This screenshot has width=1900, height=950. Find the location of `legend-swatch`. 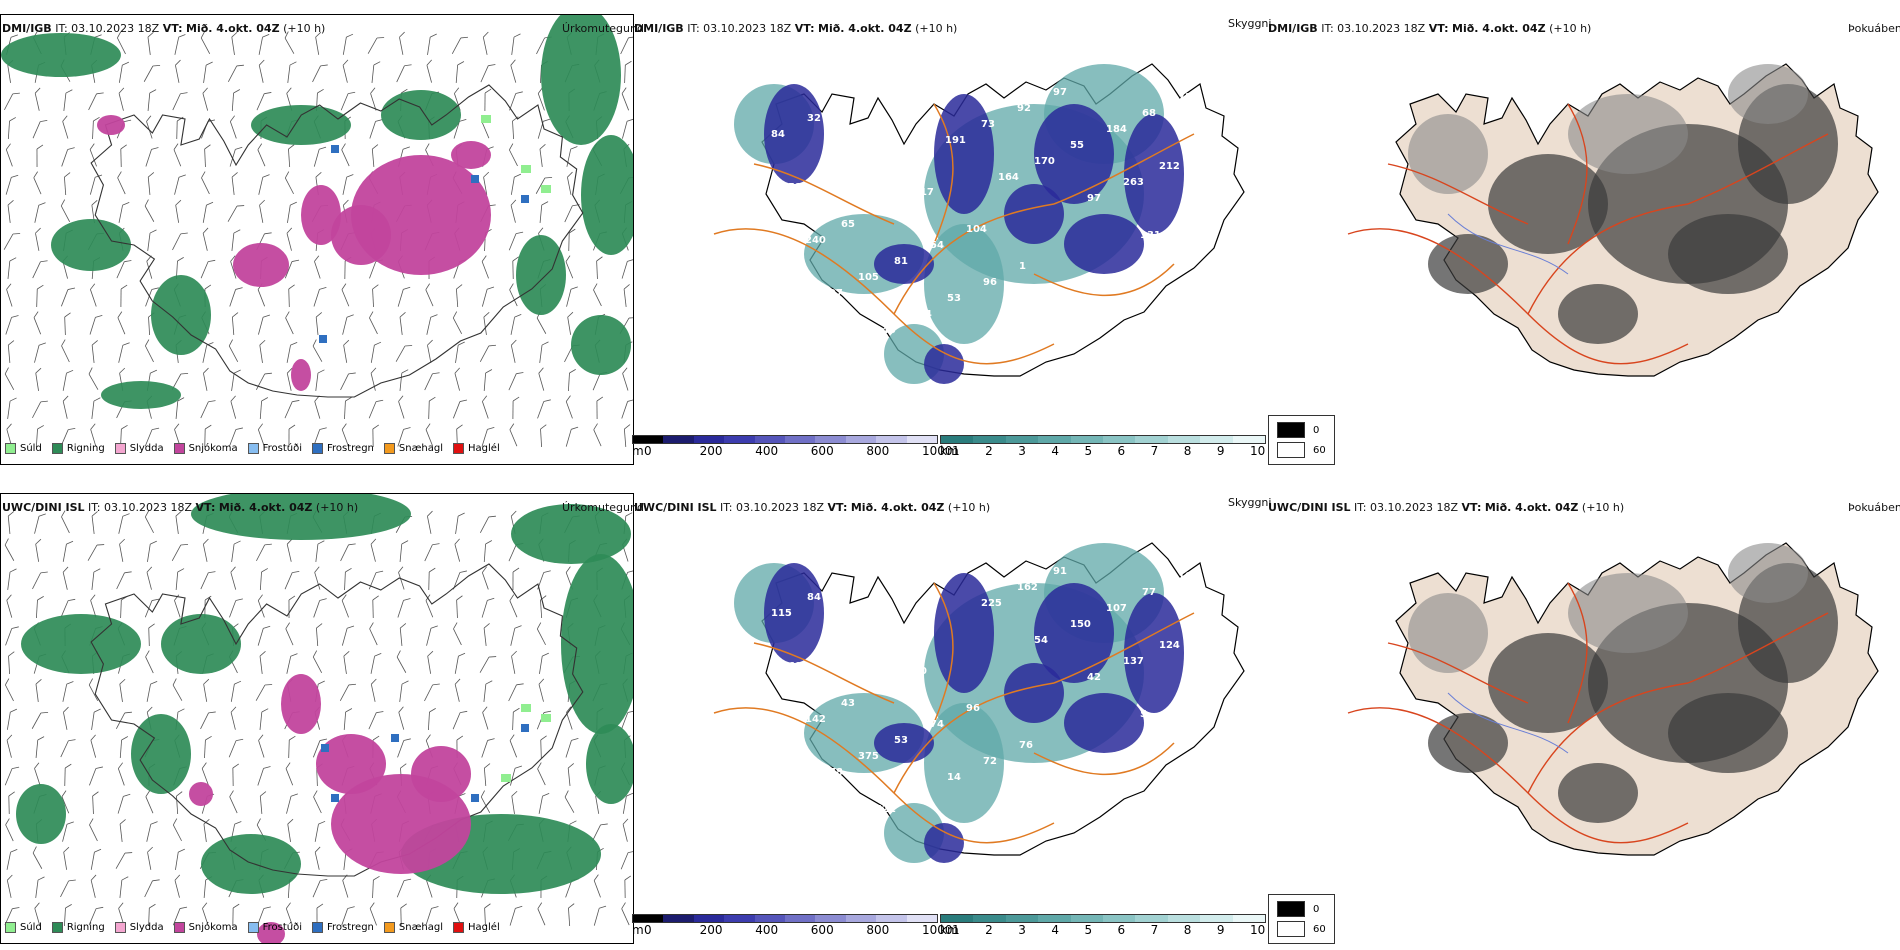

legend-swatch is located at coordinates (120, 448).